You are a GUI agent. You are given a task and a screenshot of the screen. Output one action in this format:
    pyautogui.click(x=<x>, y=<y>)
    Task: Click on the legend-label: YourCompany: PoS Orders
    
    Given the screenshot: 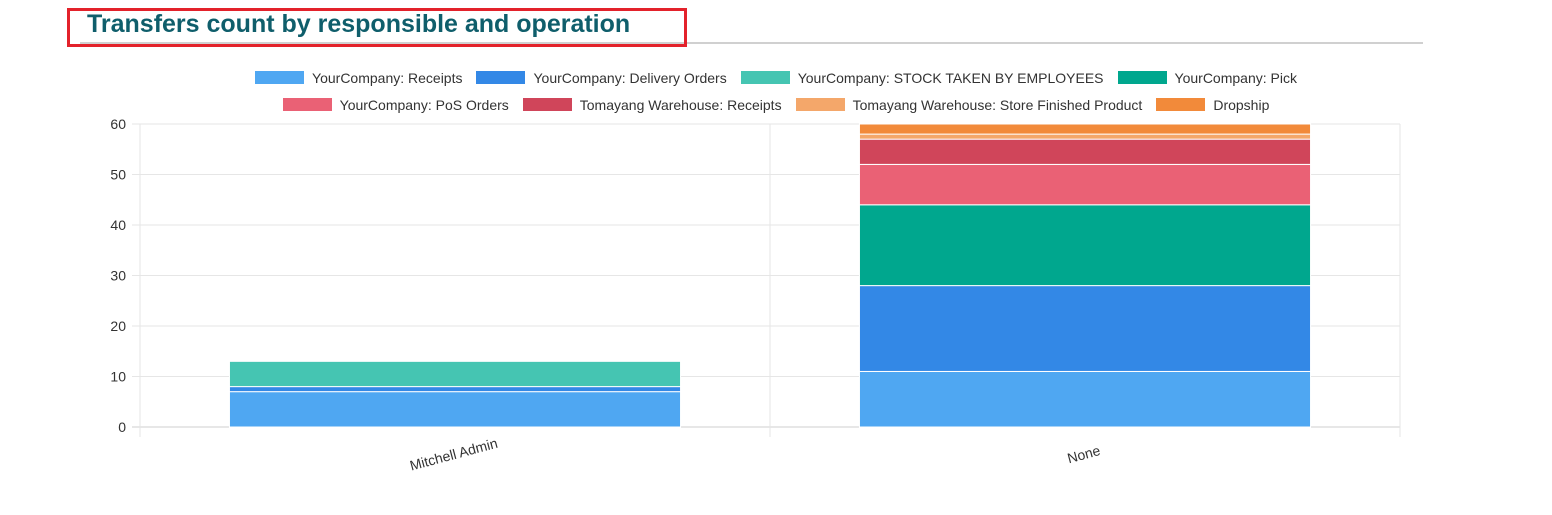 What is the action you would take?
    pyautogui.click(x=424, y=104)
    